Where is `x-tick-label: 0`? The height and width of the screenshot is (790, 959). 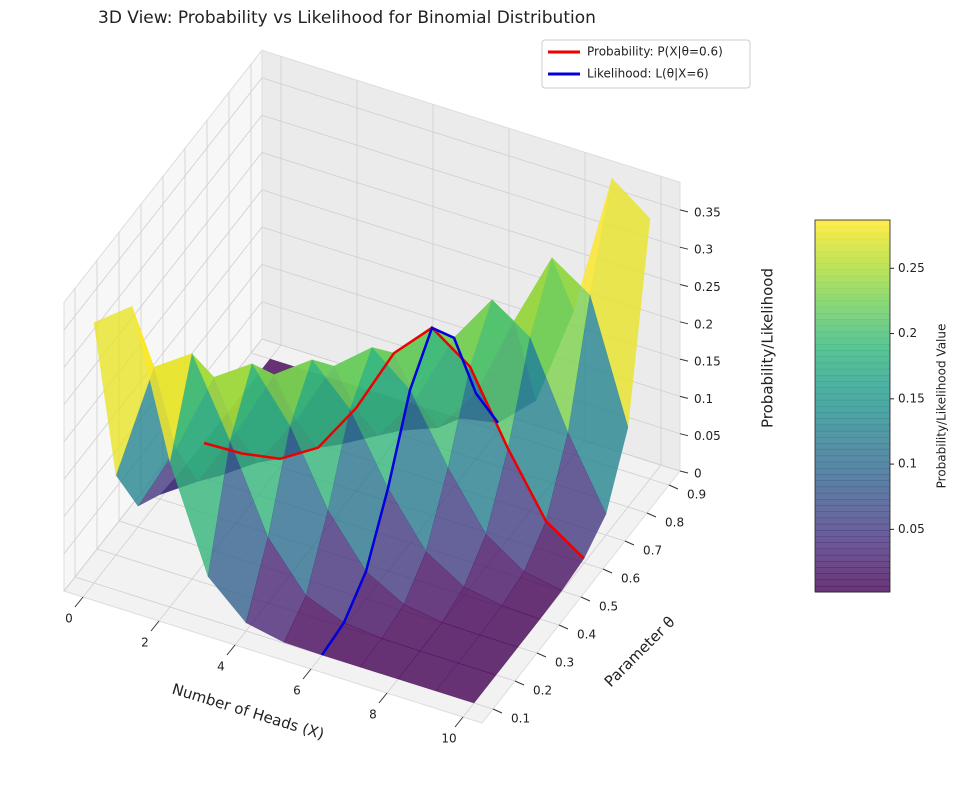
x-tick-label: 0 is located at coordinates (69, 619).